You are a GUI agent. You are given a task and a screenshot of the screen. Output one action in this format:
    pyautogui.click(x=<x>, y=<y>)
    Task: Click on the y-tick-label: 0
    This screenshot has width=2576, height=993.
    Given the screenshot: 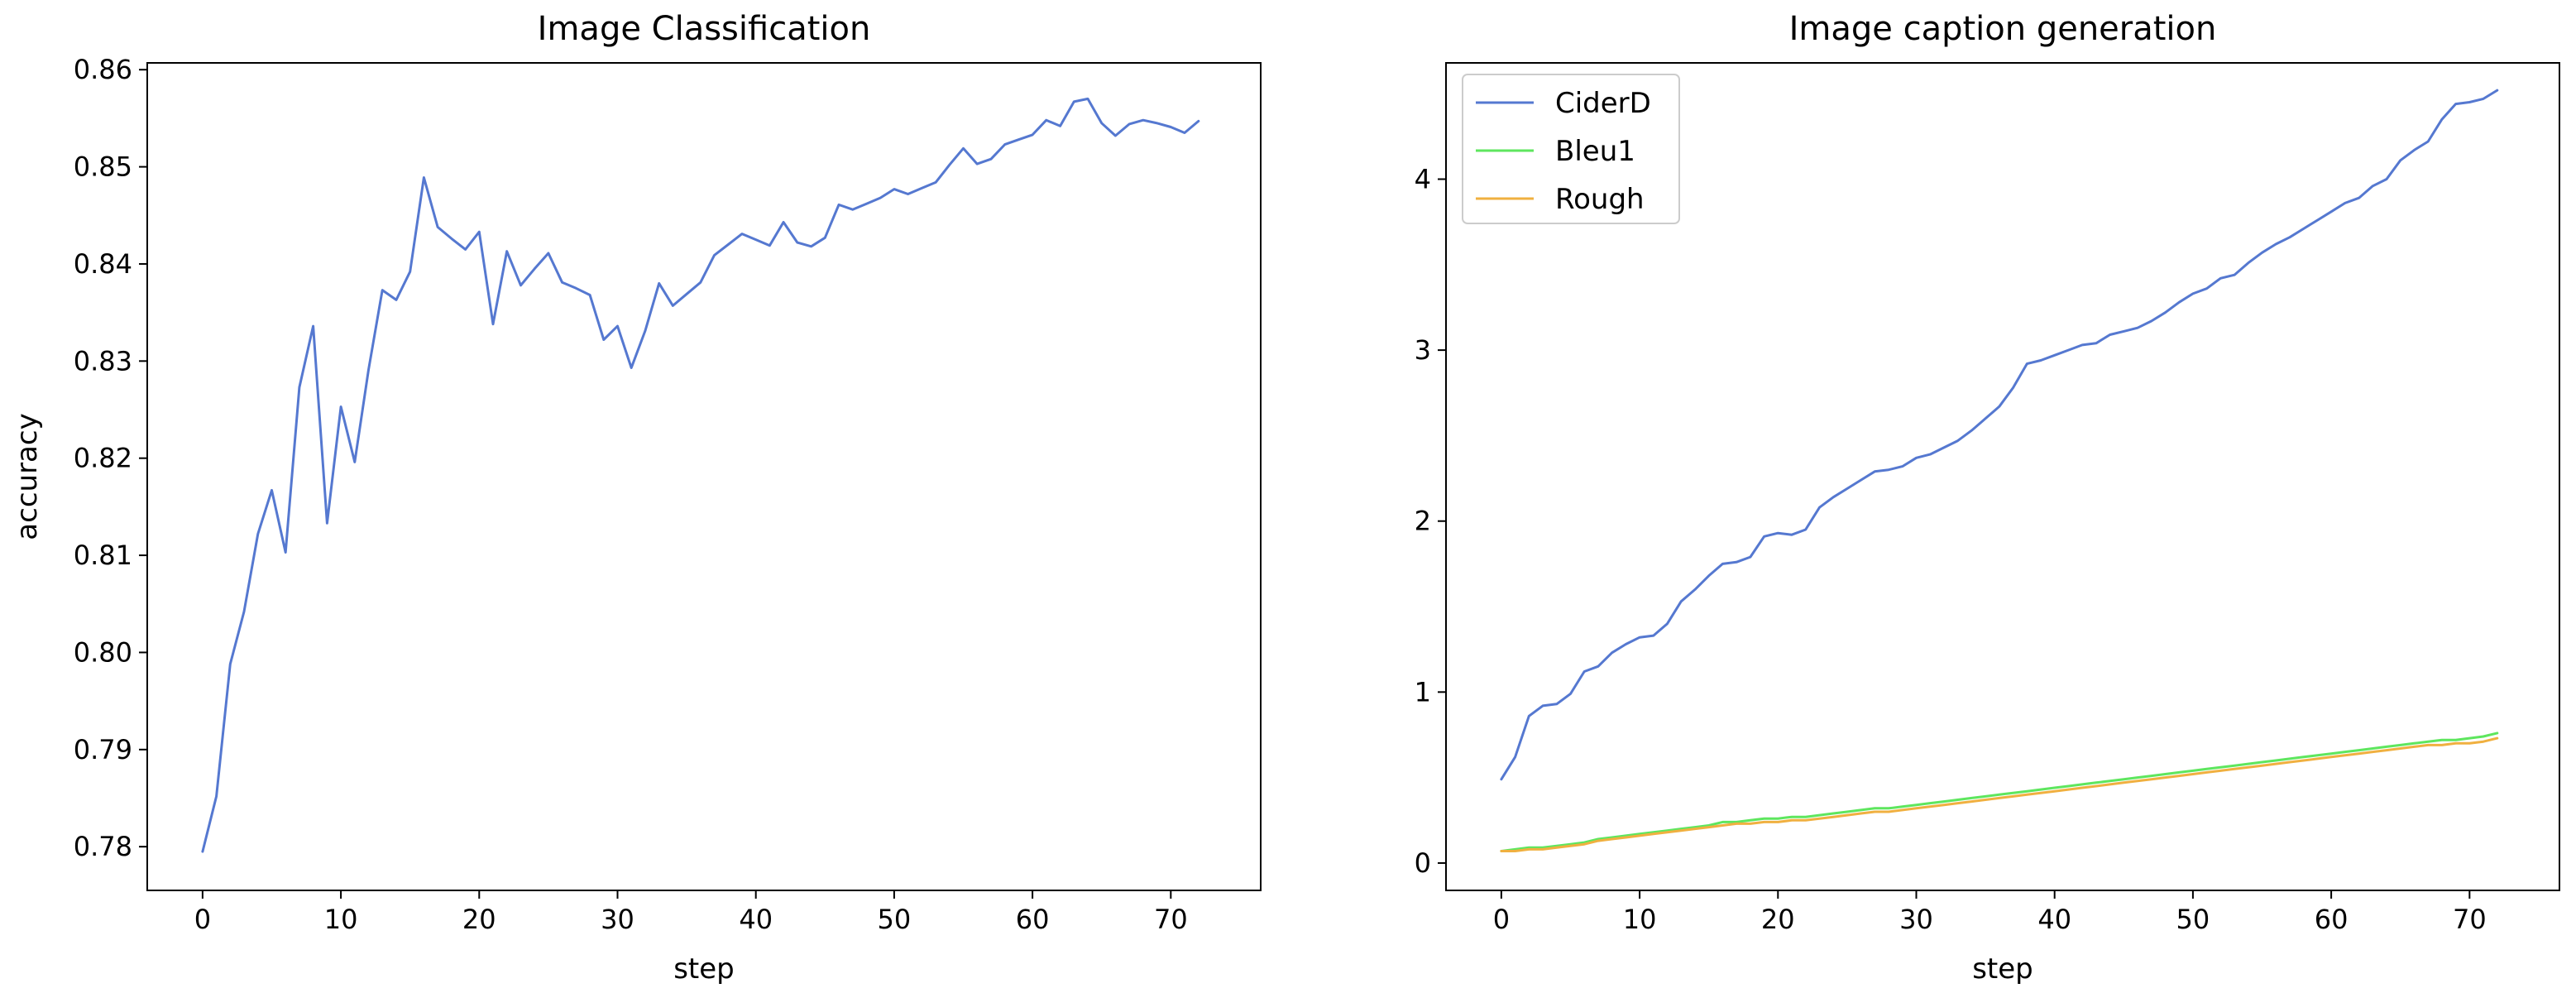 What is the action you would take?
    pyautogui.click(x=1423, y=863)
    